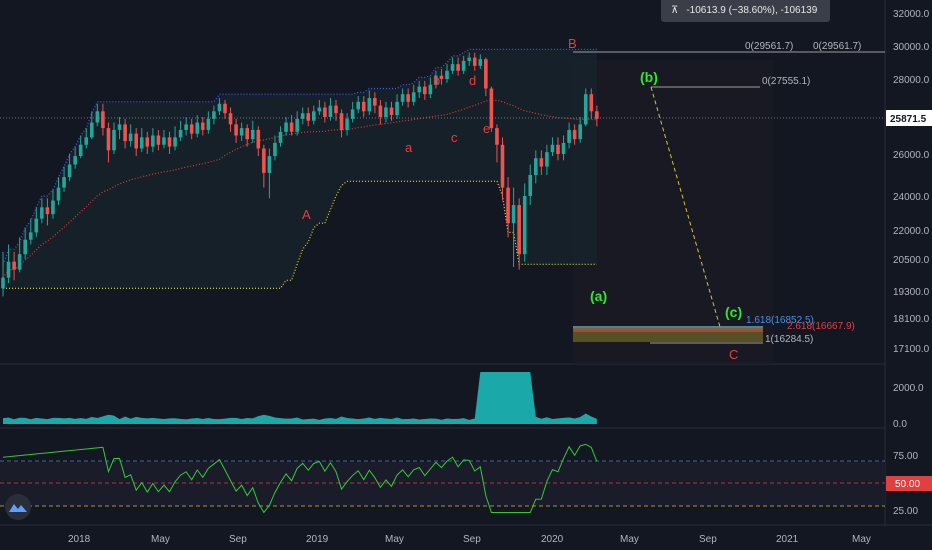 This screenshot has width=932, height=550. What do you see at coordinates (911, 47) in the screenshot?
I see `price-tick: 30000.0` at bounding box center [911, 47].